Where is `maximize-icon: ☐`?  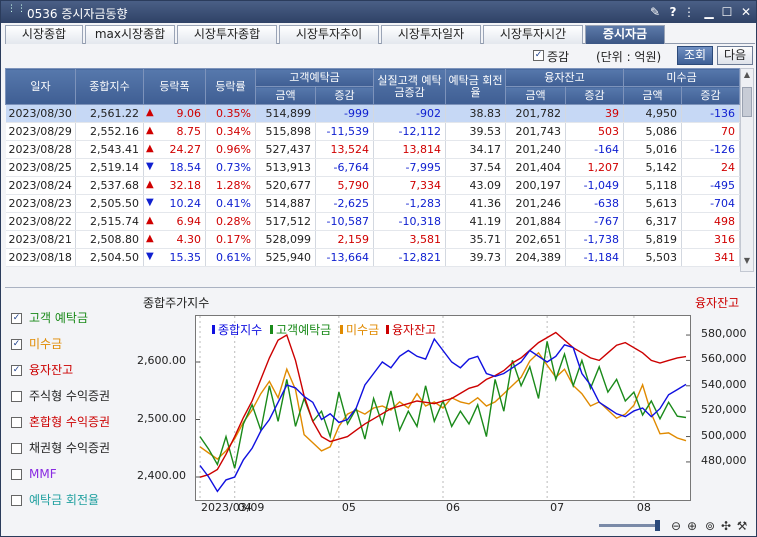
maximize-icon: ☐ is located at coordinates (727, 12).